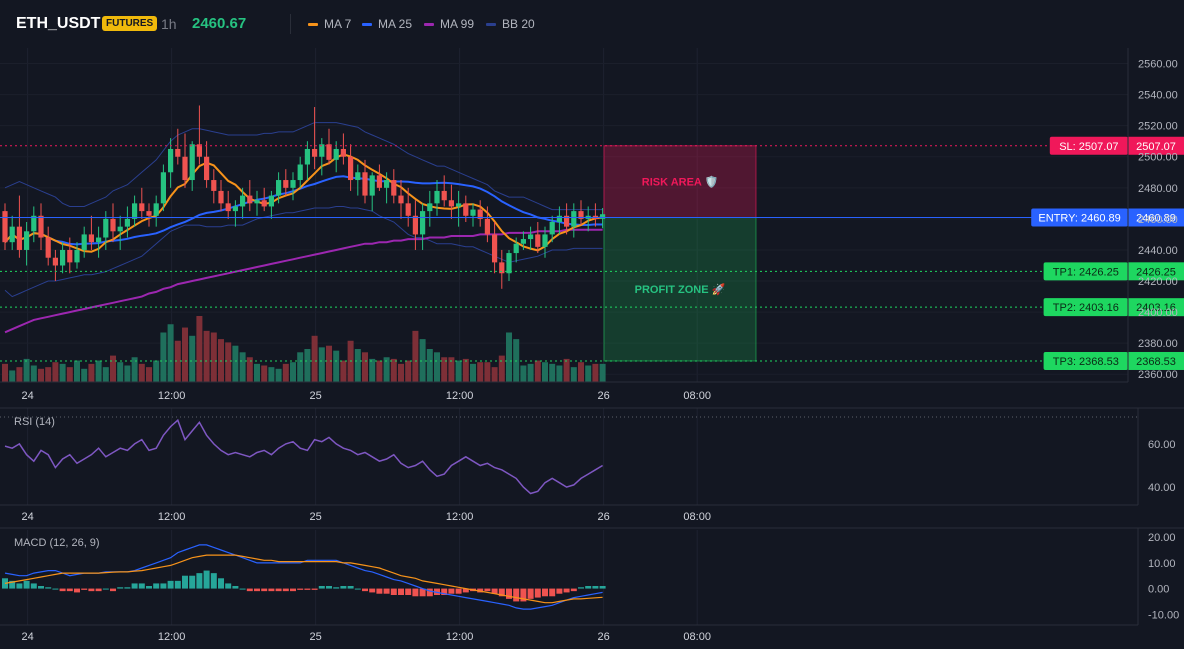 The height and width of the screenshot is (649, 1184). Describe the element at coordinates (304, 197) in the screenshot. I see `candlesticks` at that location.